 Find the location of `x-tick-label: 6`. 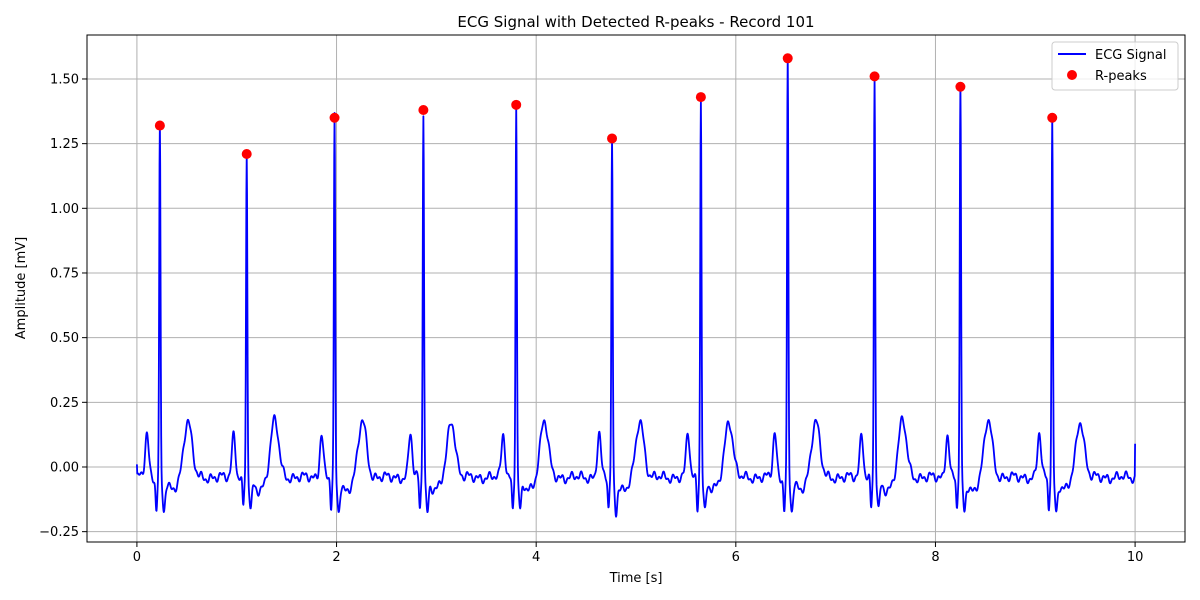

x-tick-label: 6 is located at coordinates (736, 557).